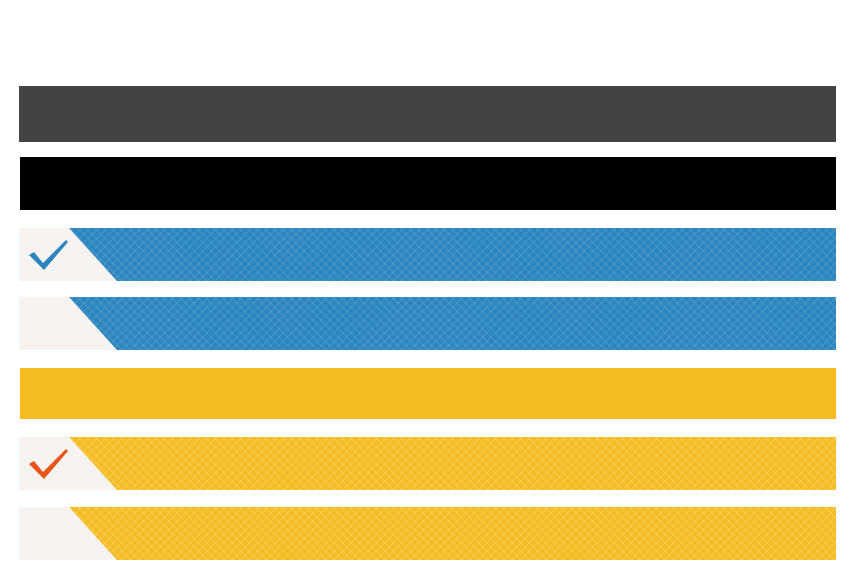 The width and height of the screenshot is (856, 574). I want to click on black-bar, so click(428, 183).